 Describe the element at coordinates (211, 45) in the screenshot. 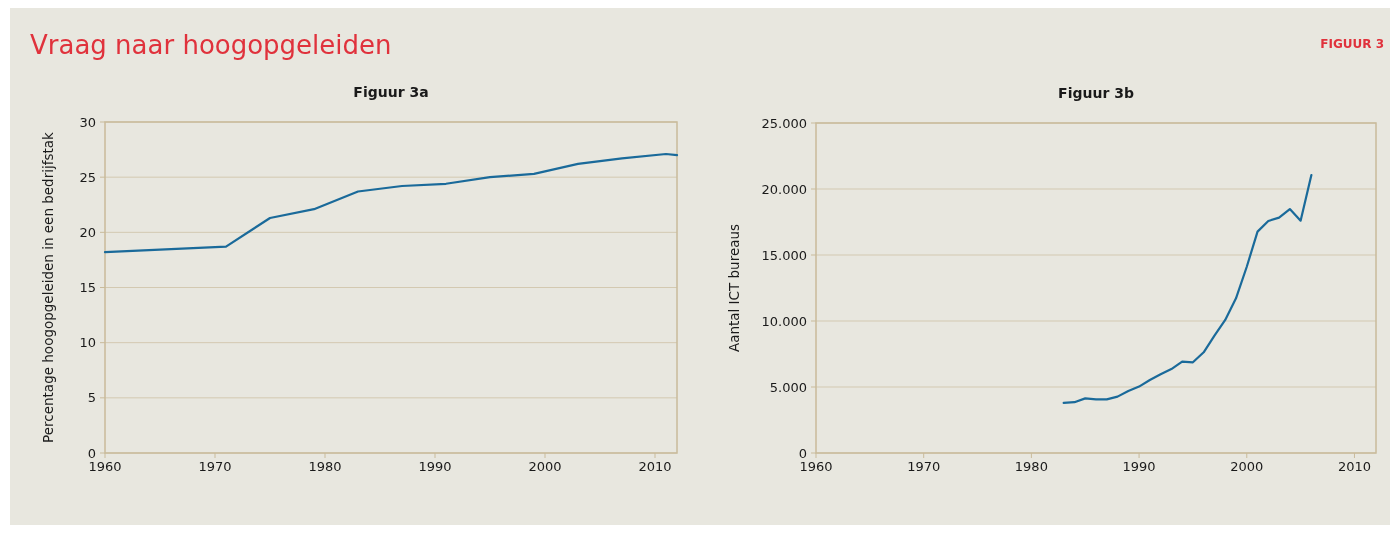

I see `text: Vraag naar hoogopgeleiden` at that location.